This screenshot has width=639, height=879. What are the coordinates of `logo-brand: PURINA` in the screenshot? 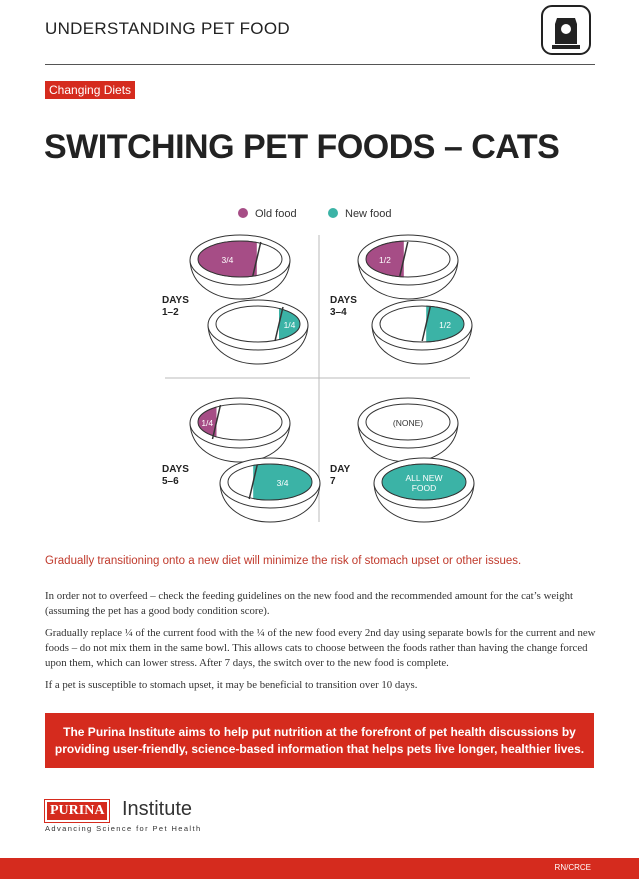 It's located at (77, 811).